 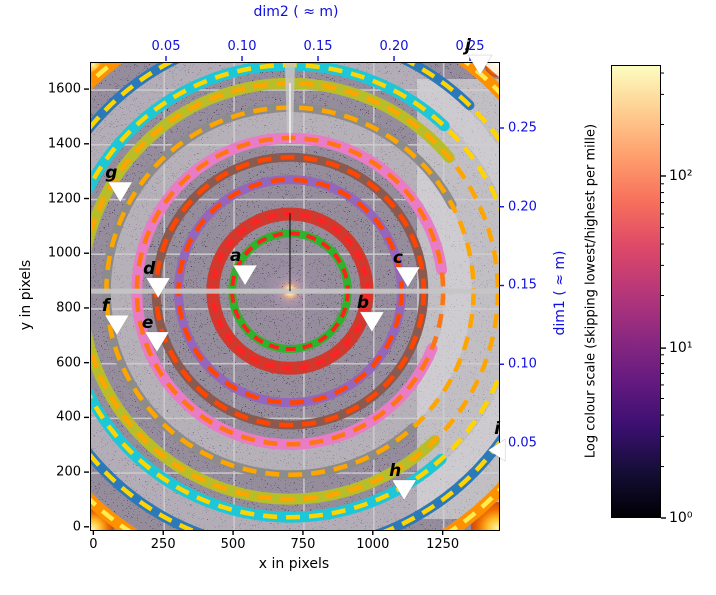 What do you see at coordinates (64, 199) in the screenshot?
I see `y-tick-label: 1200` at bounding box center [64, 199].